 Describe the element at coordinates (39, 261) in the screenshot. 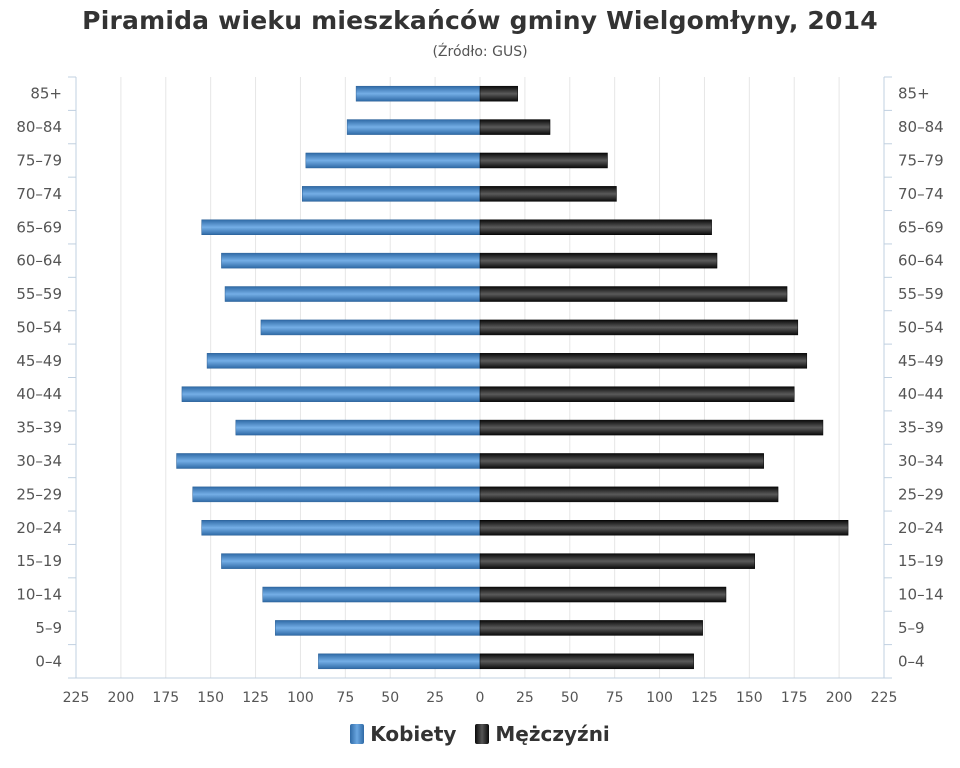

I see `y-tick-label-left: 60–64` at that location.